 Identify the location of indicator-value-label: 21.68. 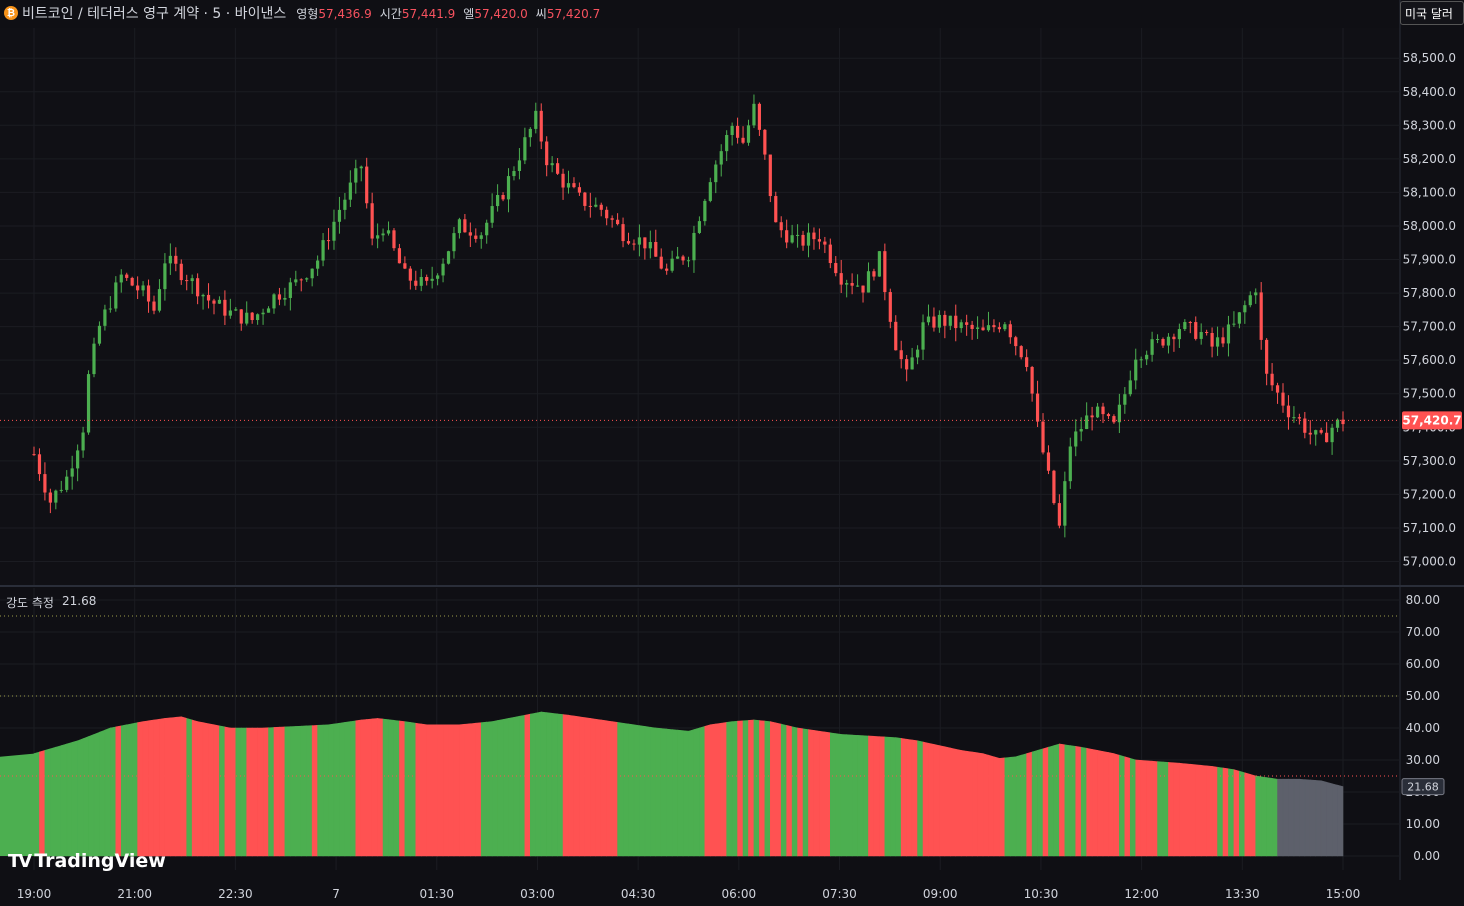
(1423, 787).